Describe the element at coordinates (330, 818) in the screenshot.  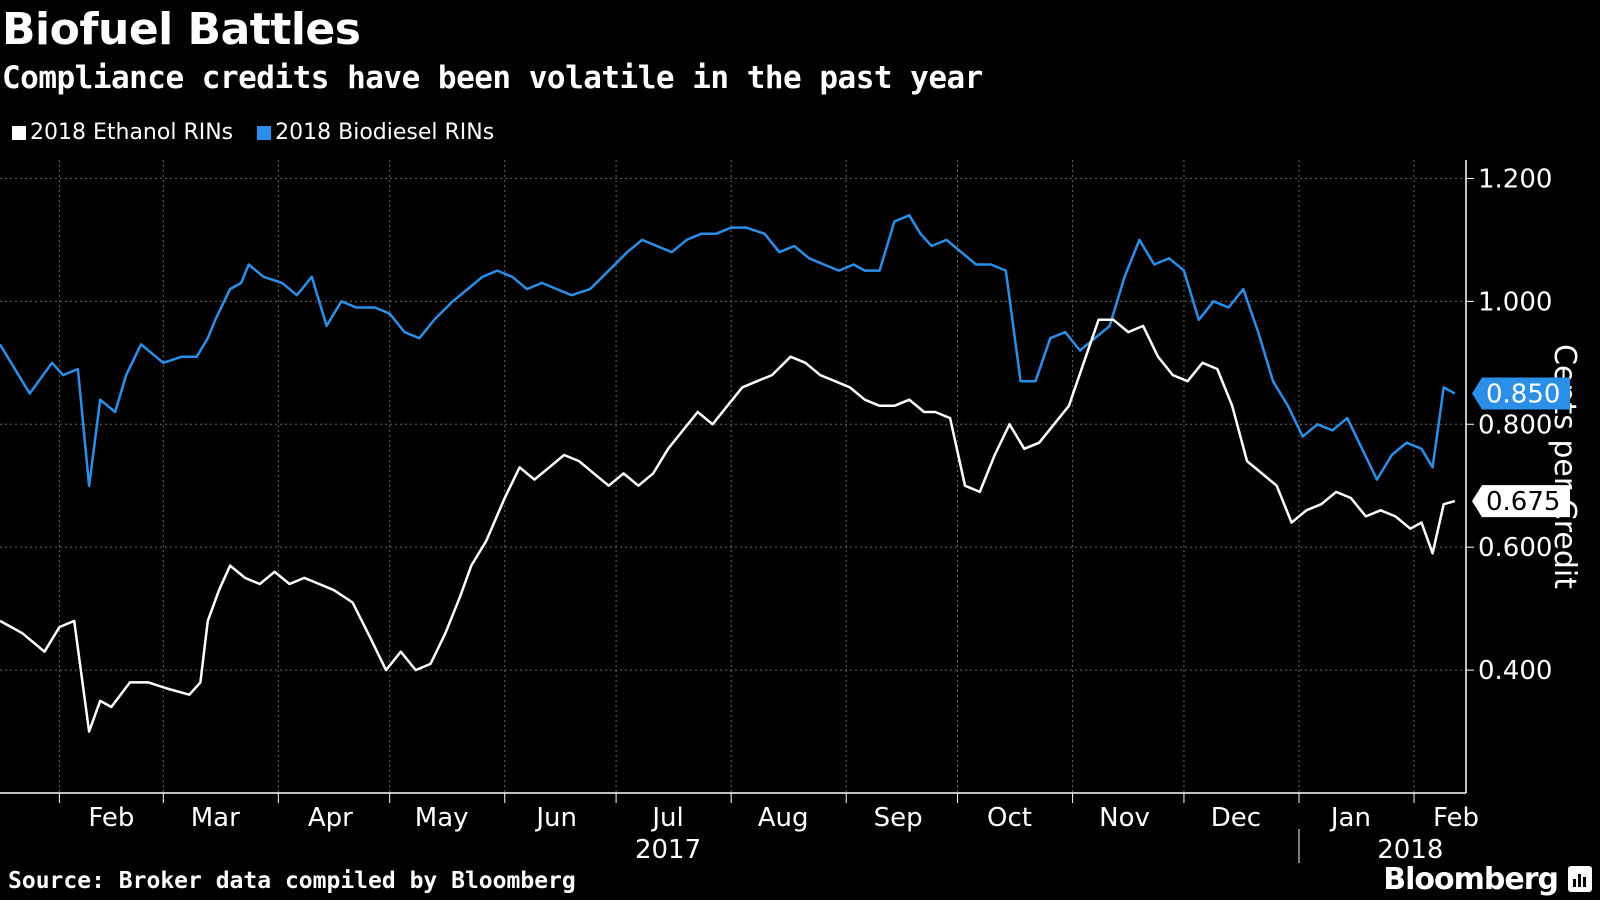
I see `x-tick-label: Apr` at that location.